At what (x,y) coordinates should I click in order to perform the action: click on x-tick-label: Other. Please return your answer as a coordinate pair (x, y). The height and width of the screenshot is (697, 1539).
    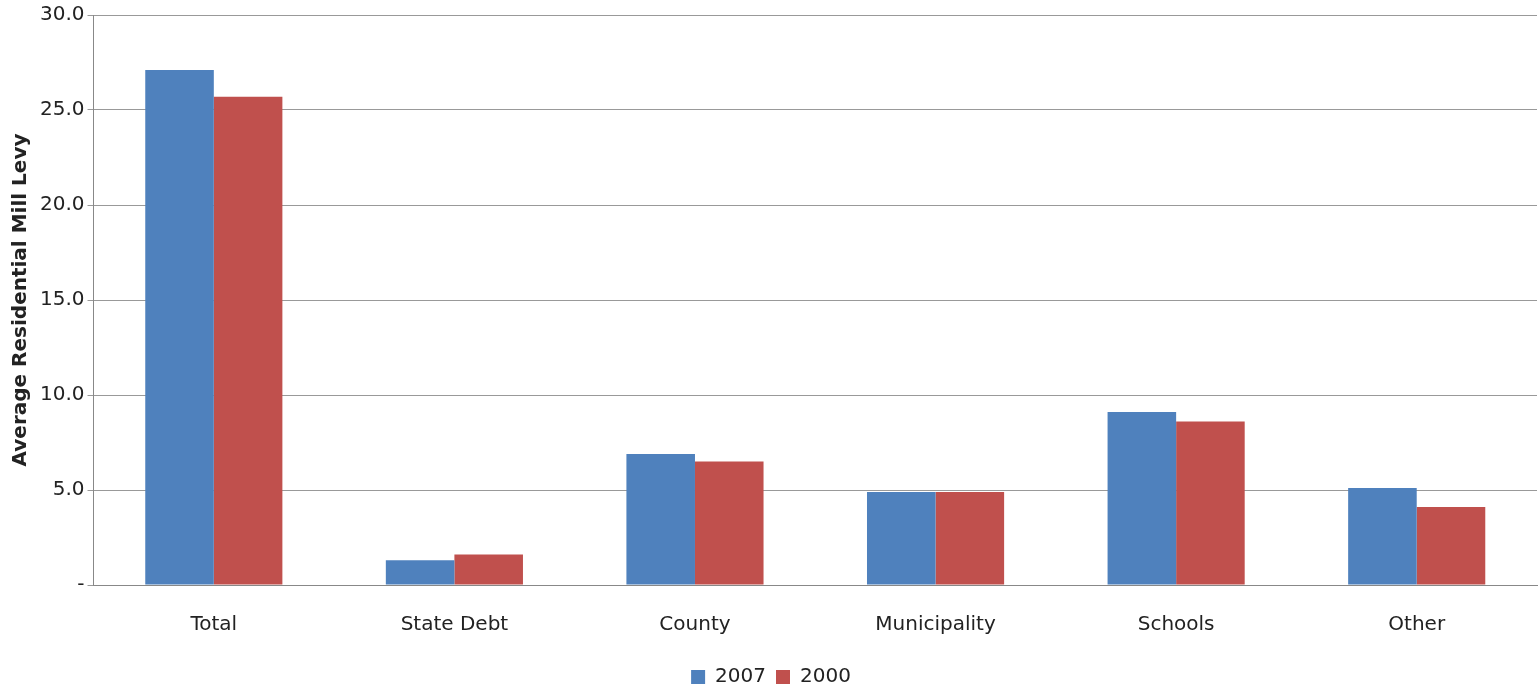
    Looking at the image, I should click on (1417, 623).